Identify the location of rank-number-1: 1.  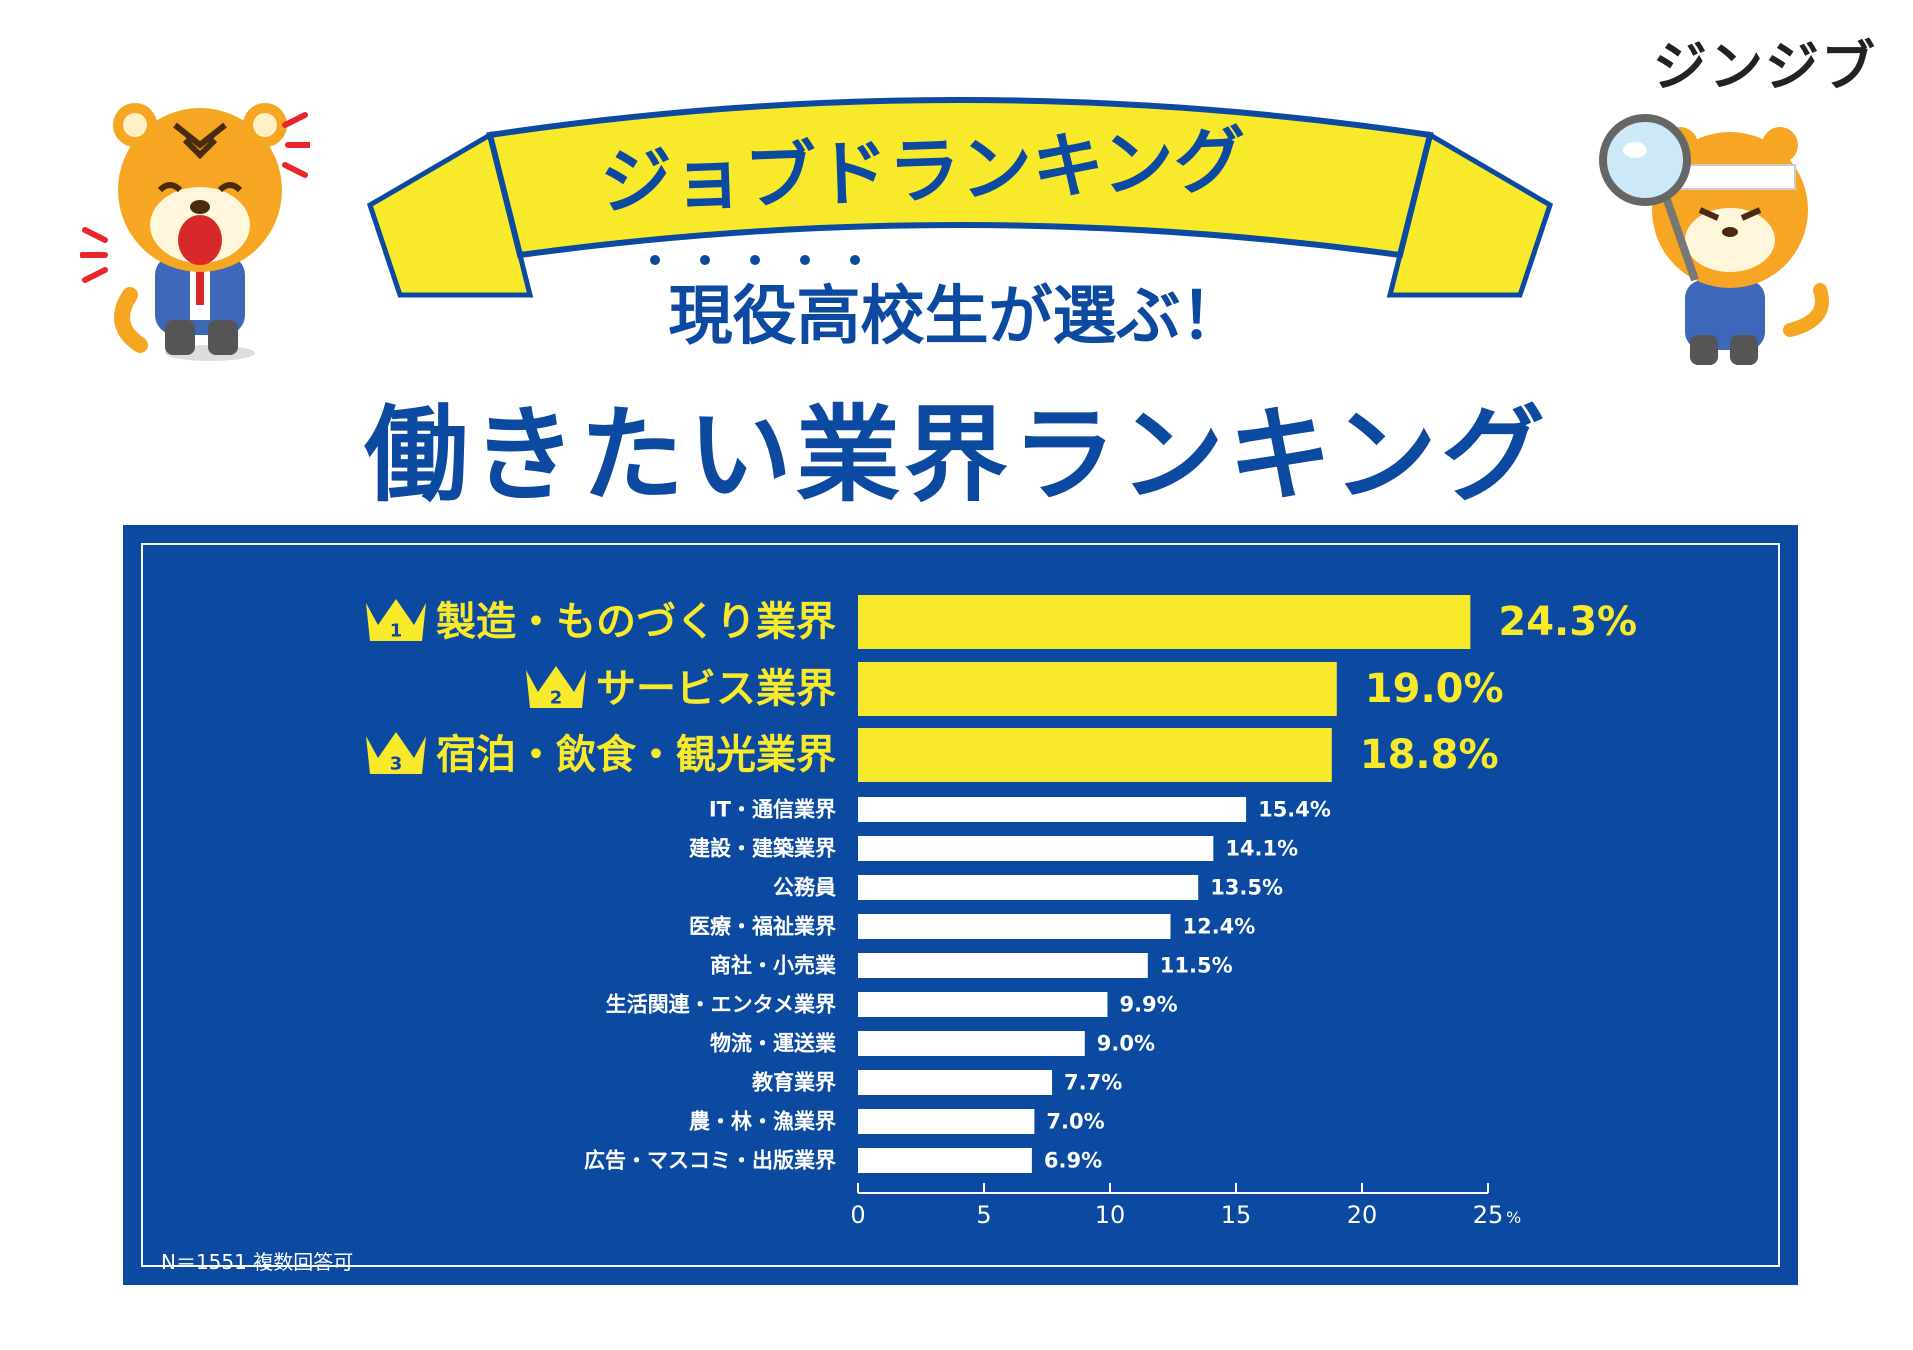
(396, 631).